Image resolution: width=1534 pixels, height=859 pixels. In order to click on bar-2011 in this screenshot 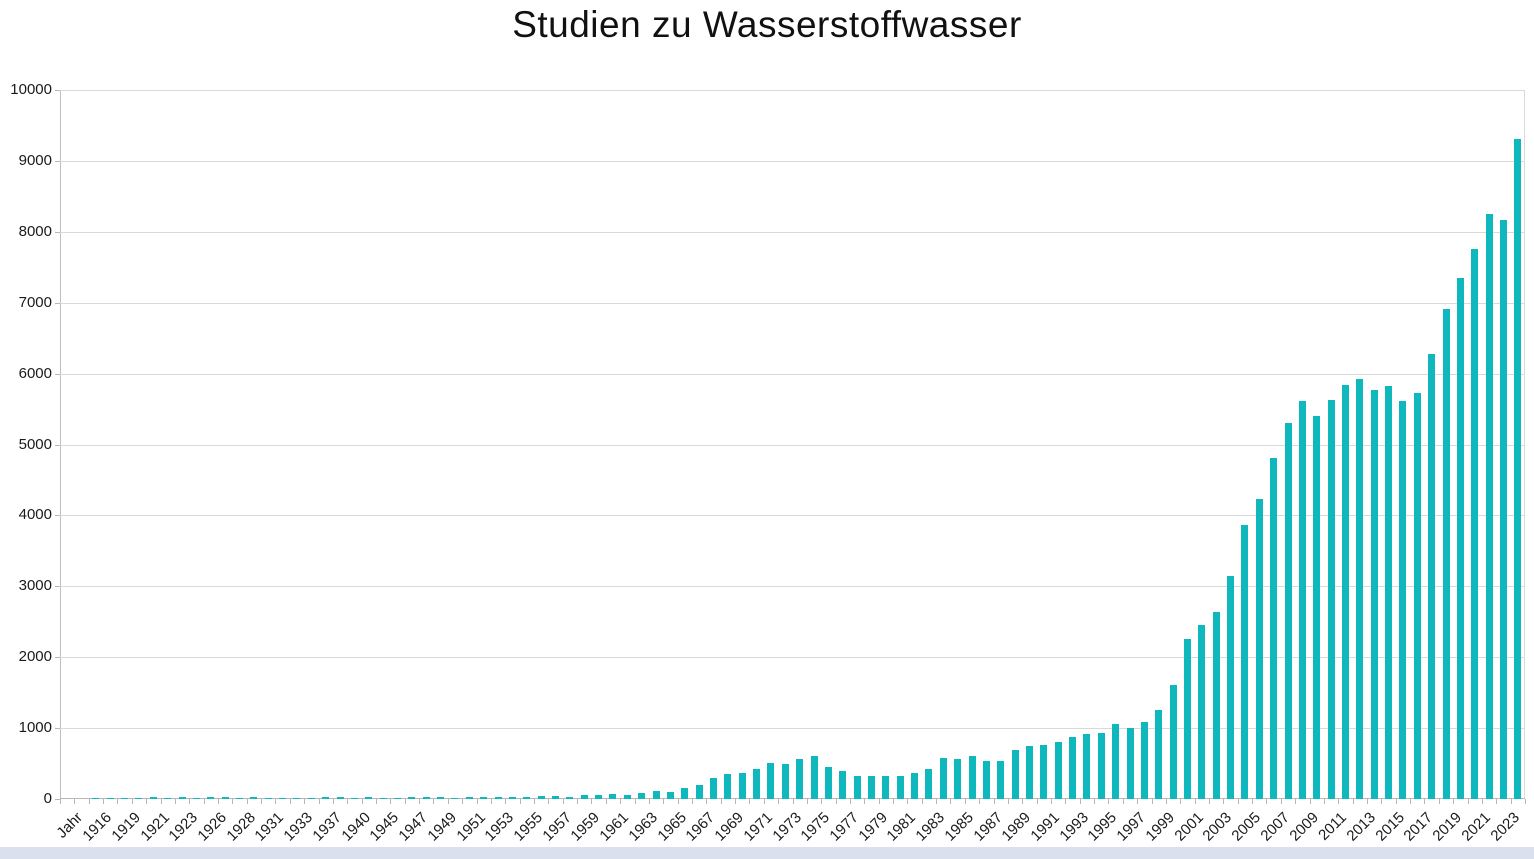, I will do `click(1331, 599)`.